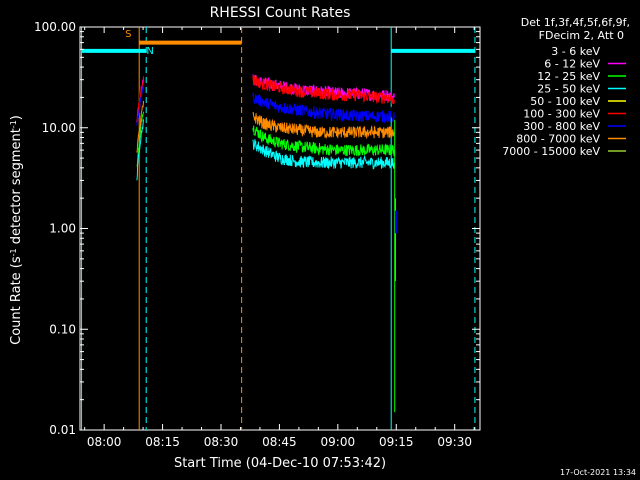 The image size is (640, 480). What do you see at coordinates (561, 114) in the screenshot?
I see `legend-label: 100 - 300 keV` at bounding box center [561, 114].